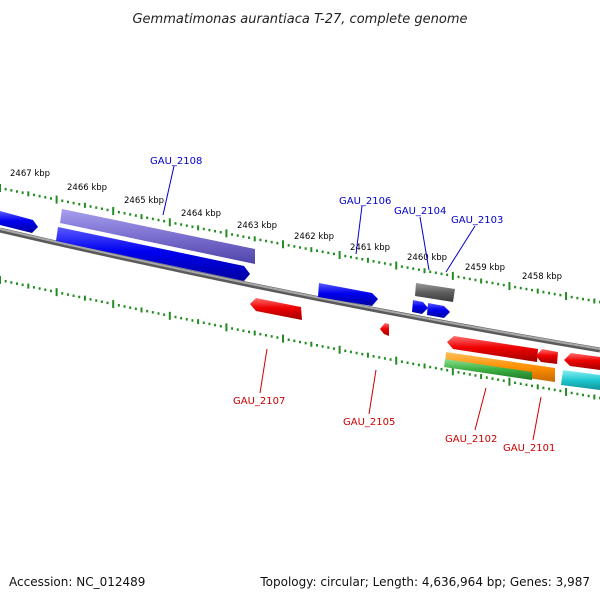 The image size is (600, 600). What do you see at coordinates (542, 277) in the screenshot?
I see `scale-label: 2458 kbp` at bounding box center [542, 277].